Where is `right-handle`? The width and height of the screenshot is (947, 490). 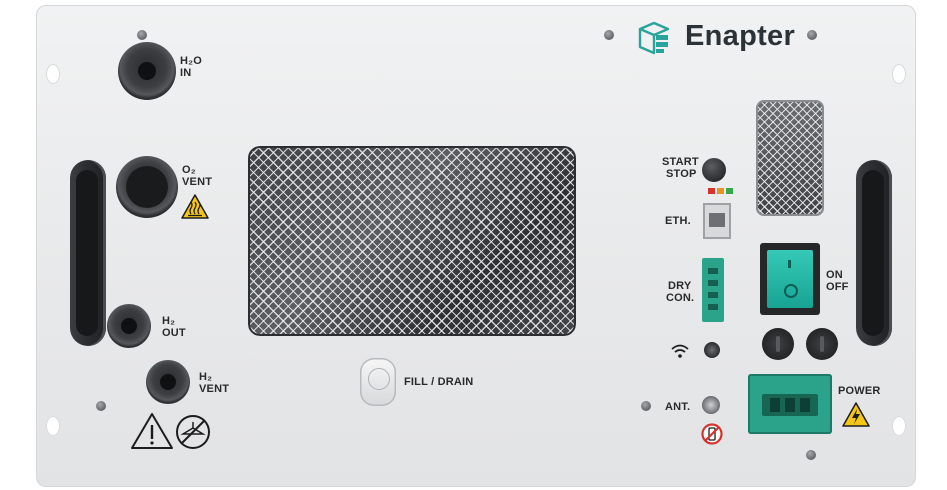
right-handle is located at coordinates (874, 253).